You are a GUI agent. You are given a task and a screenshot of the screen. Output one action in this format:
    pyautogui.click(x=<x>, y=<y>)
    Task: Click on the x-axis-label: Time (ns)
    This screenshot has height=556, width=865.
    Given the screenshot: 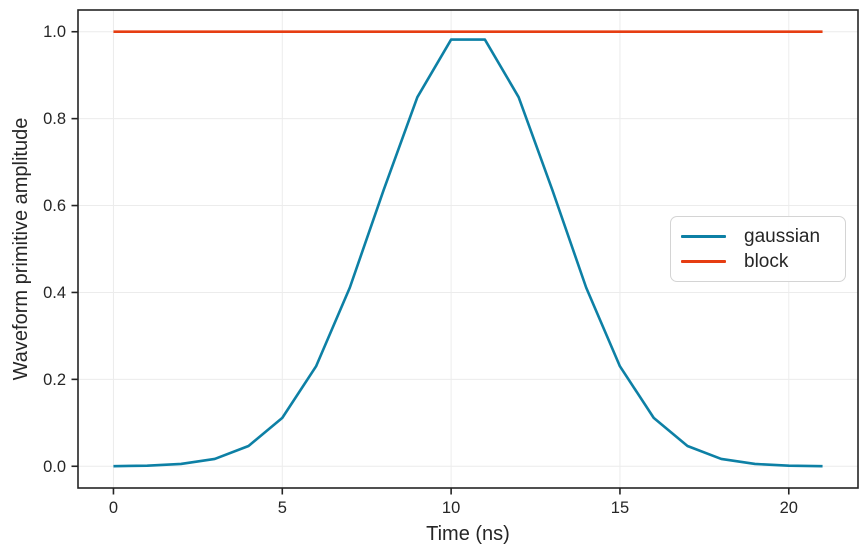 What is the action you would take?
    pyautogui.click(x=468, y=534)
    